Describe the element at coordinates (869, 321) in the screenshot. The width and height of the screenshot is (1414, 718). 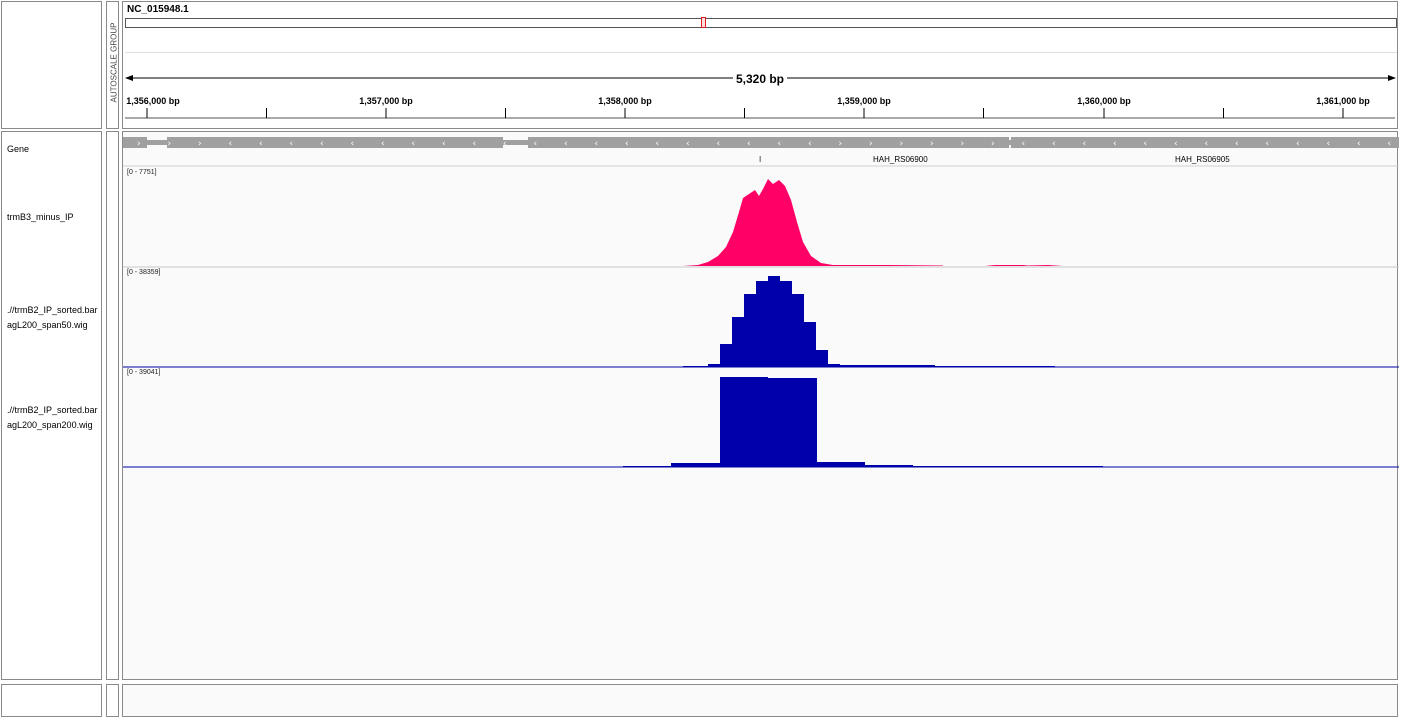
I see `span50-signal` at that location.